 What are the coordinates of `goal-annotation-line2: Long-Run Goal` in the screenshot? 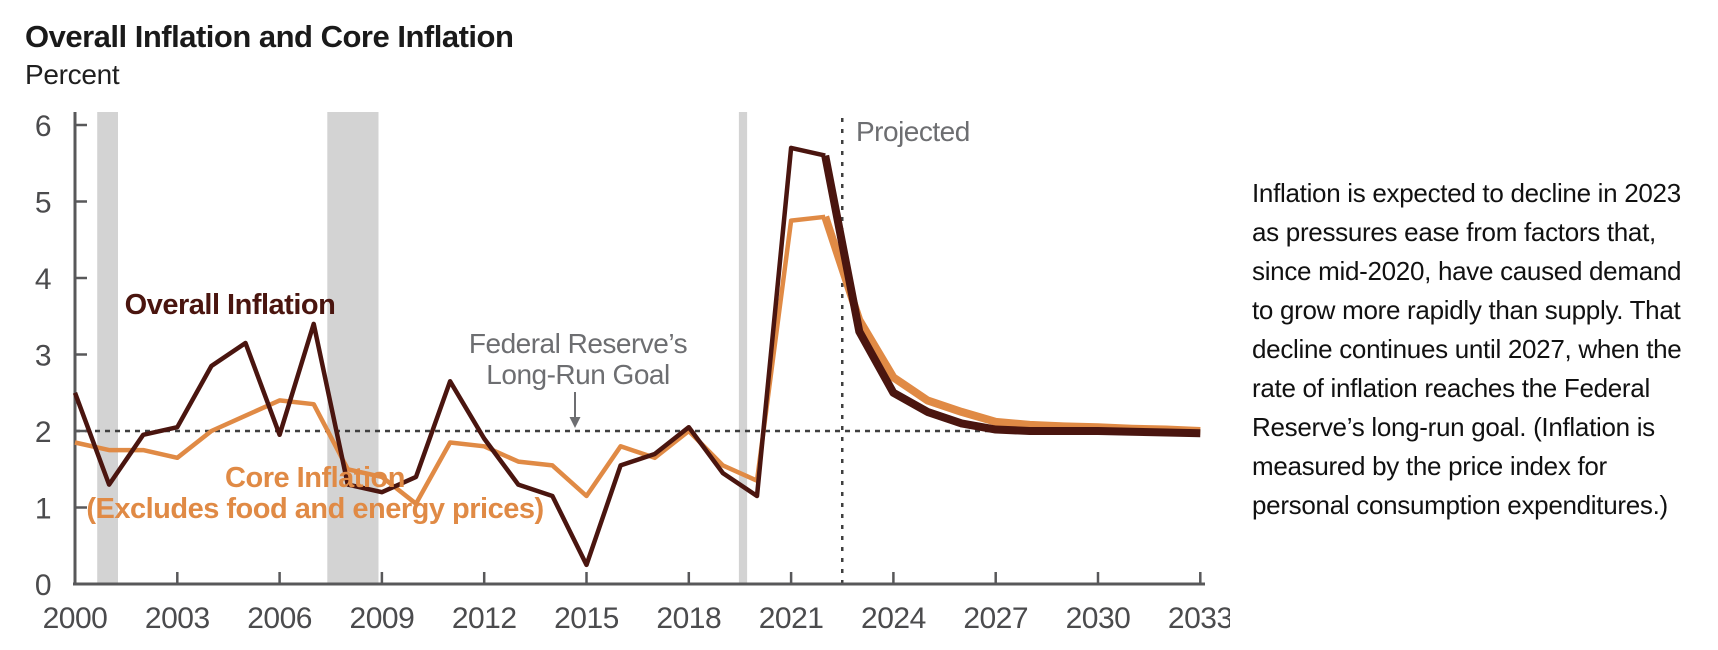 It's located at (577, 374).